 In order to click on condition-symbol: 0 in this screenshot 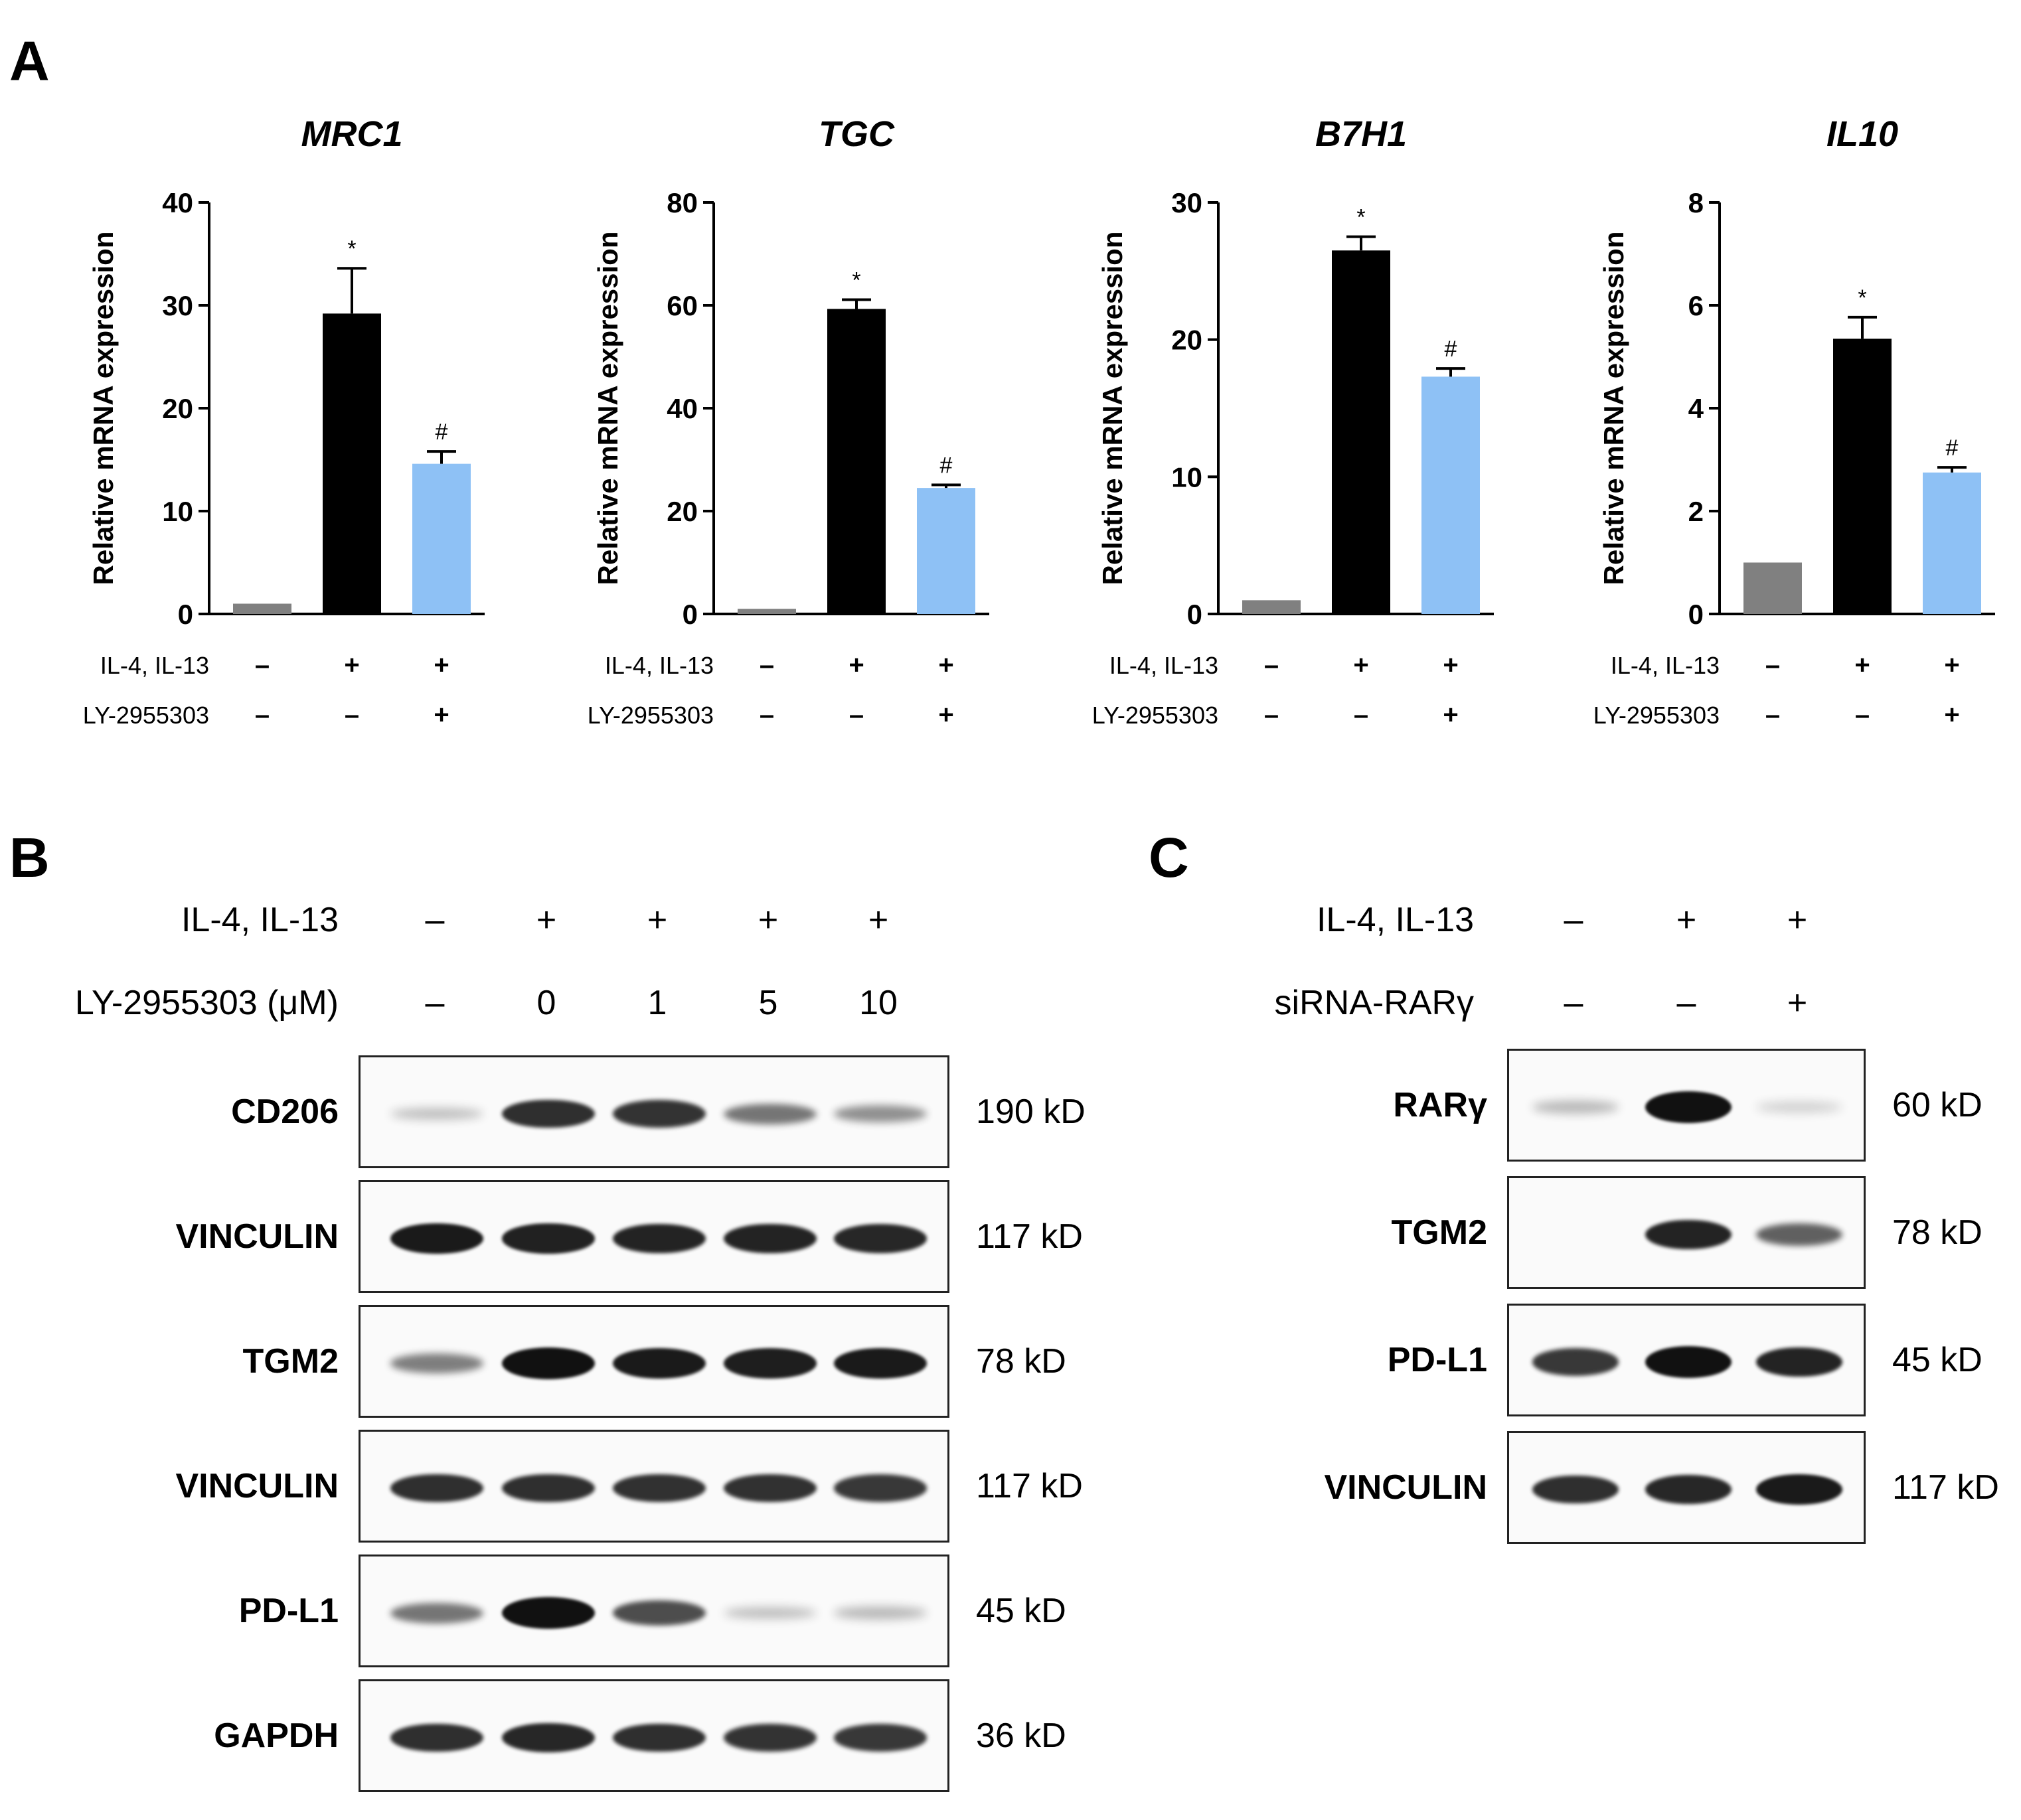, I will do `click(546, 1003)`.